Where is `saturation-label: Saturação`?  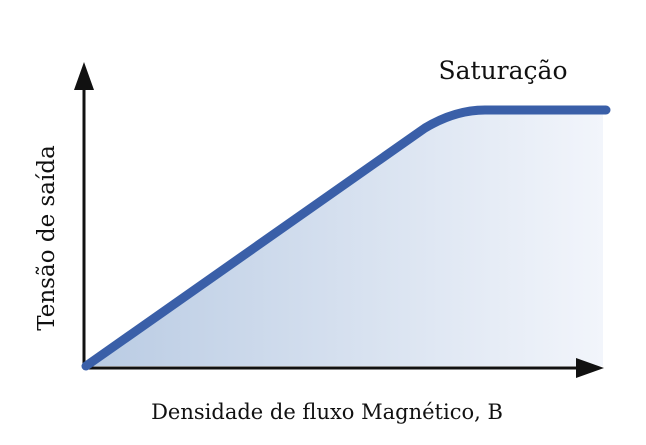 saturation-label: Saturação is located at coordinates (503, 70).